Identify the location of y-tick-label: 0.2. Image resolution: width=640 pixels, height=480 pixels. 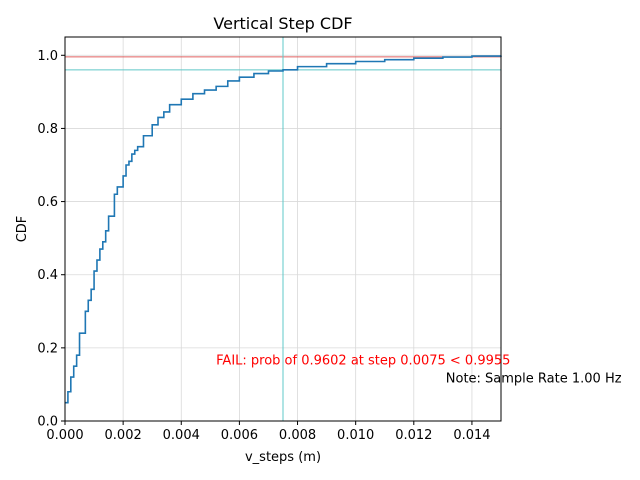
(47, 348).